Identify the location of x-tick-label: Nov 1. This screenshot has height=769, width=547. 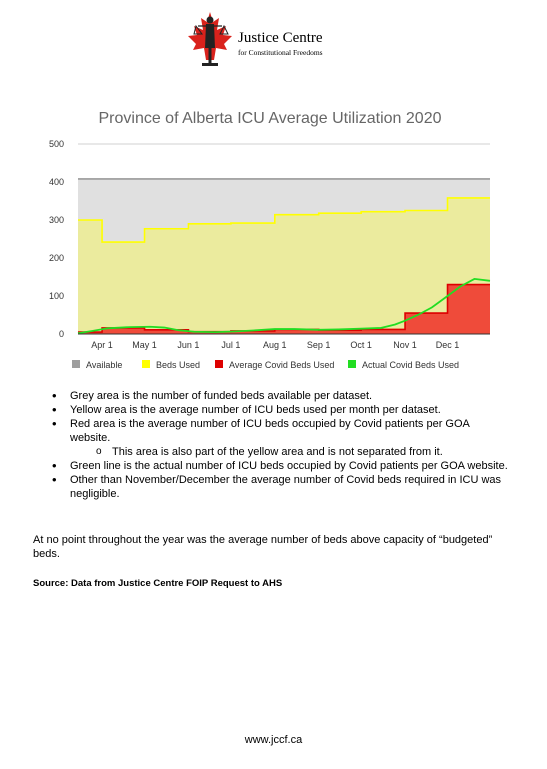
(405, 345).